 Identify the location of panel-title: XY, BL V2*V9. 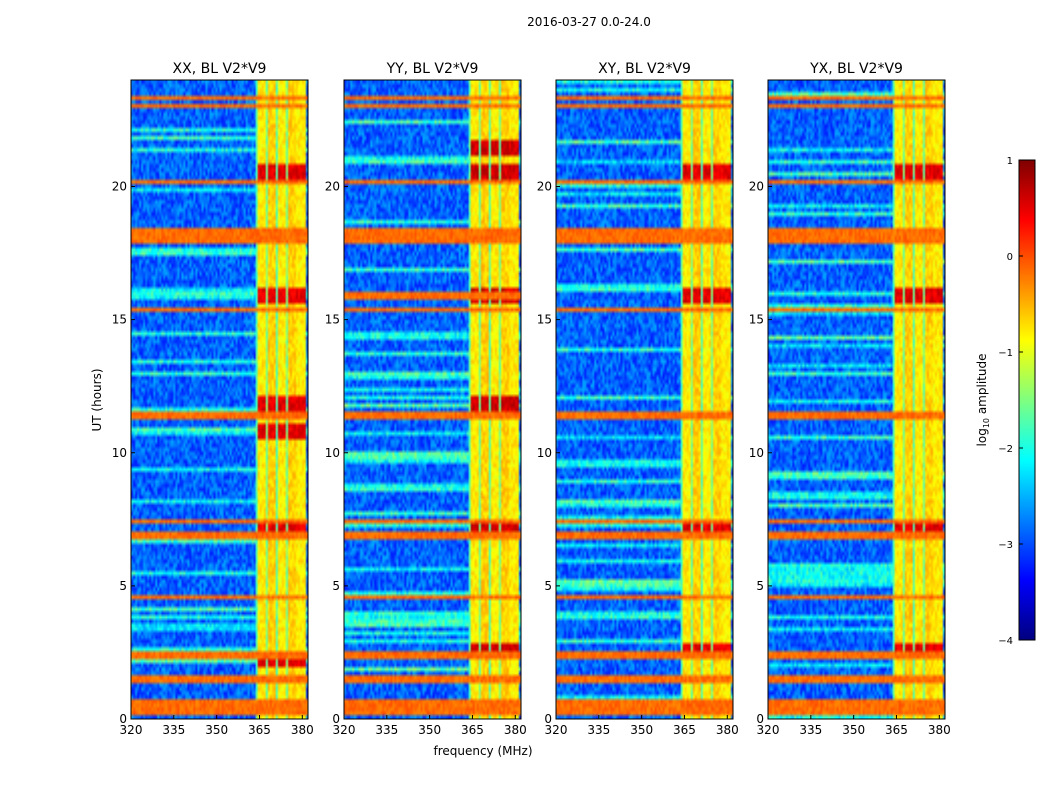
(644, 69).